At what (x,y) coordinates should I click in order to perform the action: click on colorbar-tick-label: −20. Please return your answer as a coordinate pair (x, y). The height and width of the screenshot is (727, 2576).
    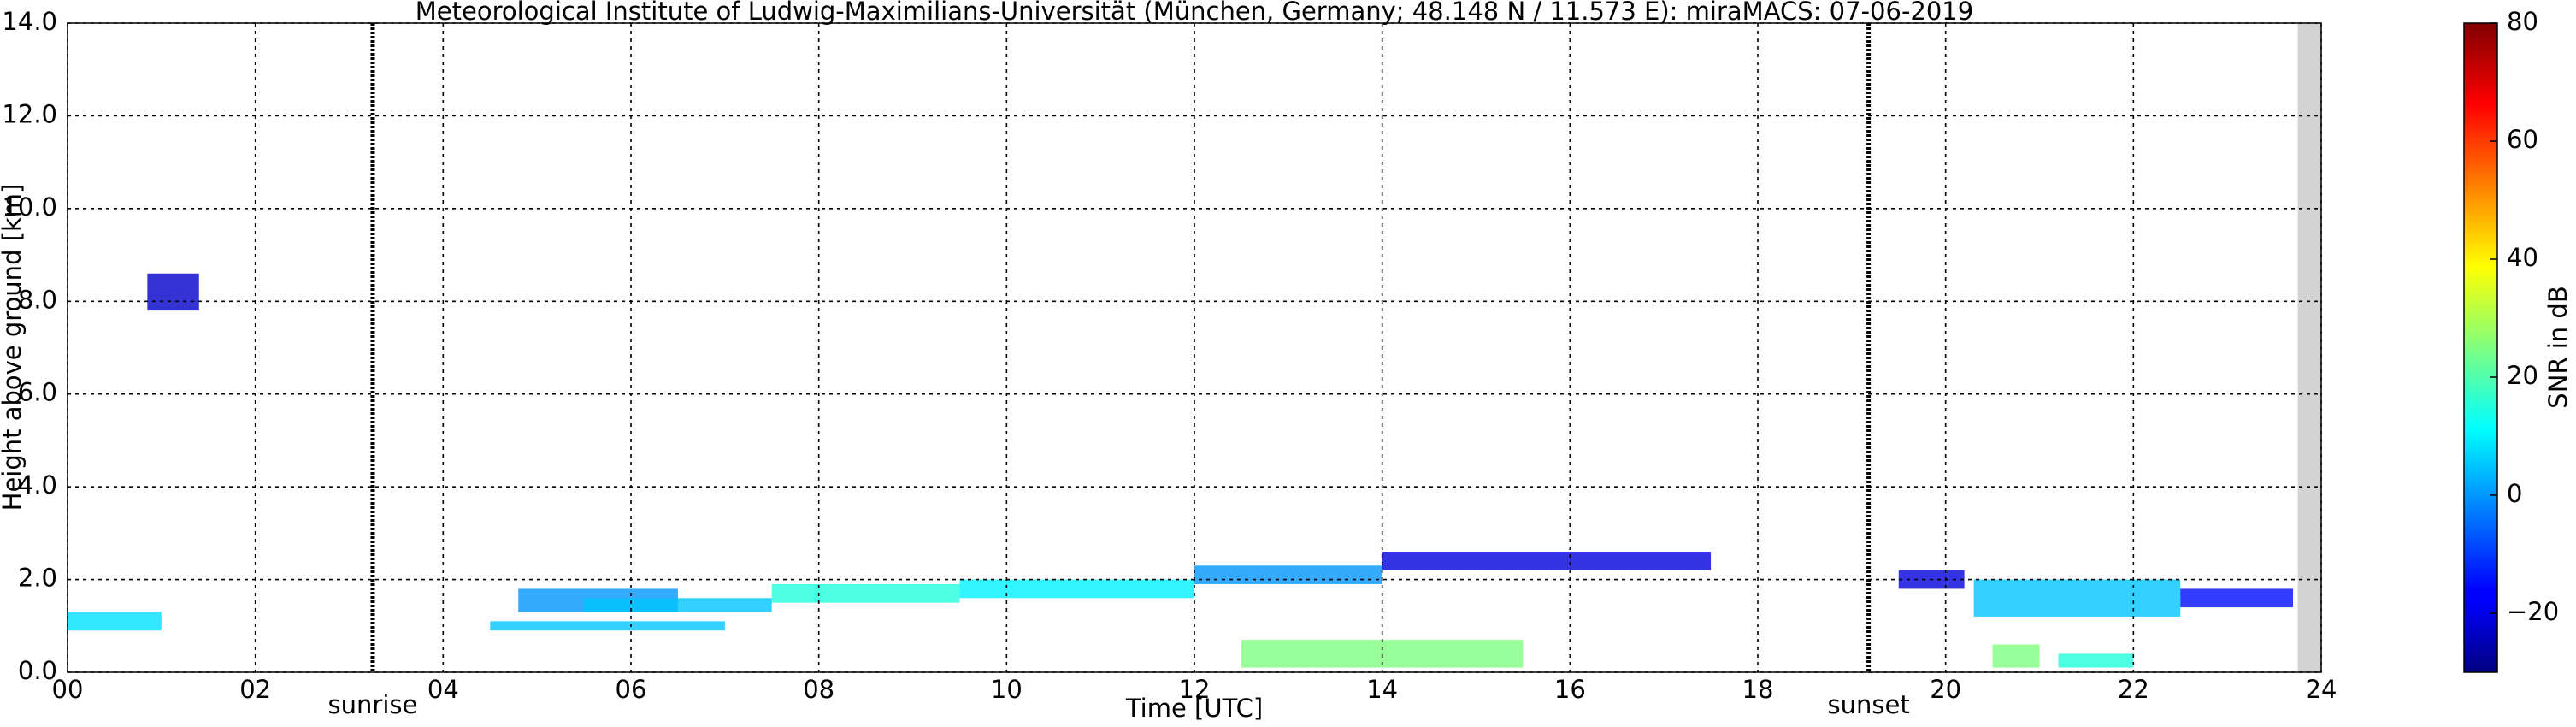
    Looking at the image, I should click on (2533, 611).